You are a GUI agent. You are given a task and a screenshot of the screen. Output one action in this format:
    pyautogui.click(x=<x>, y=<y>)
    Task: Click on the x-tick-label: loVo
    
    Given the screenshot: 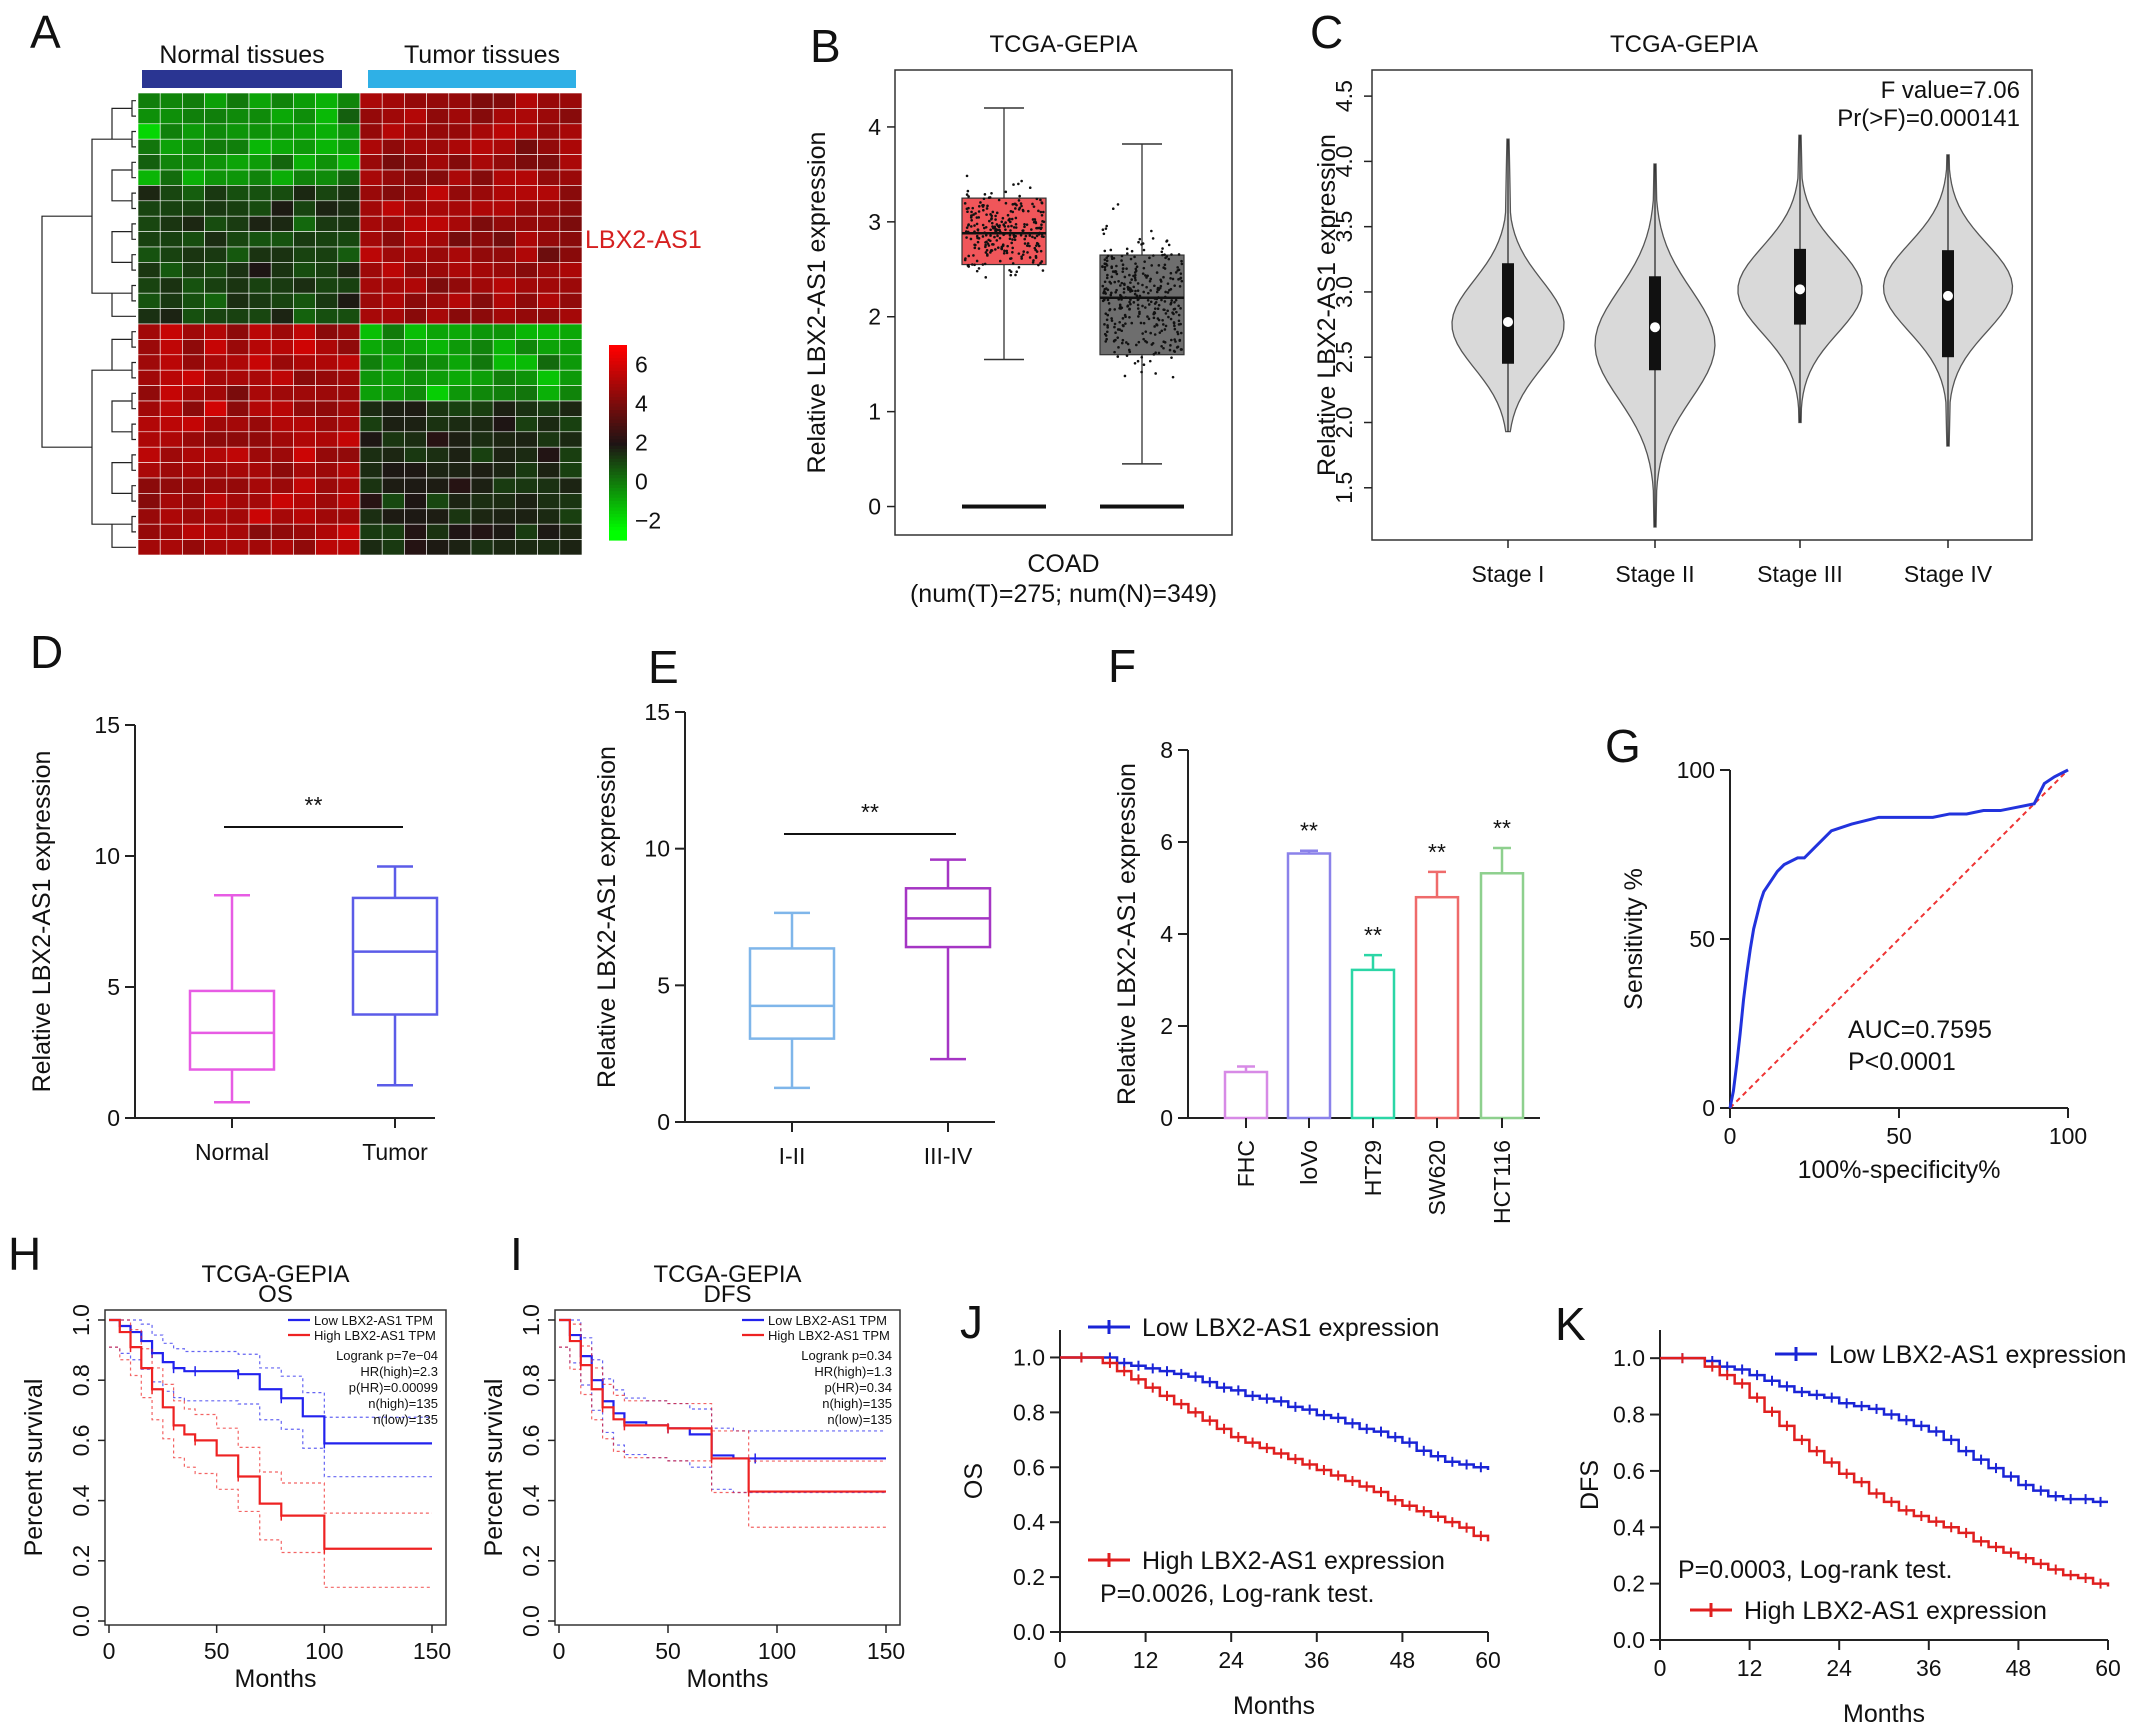 What is the action you would take?
    pyautogui.click(x=1309, y=1162)
    